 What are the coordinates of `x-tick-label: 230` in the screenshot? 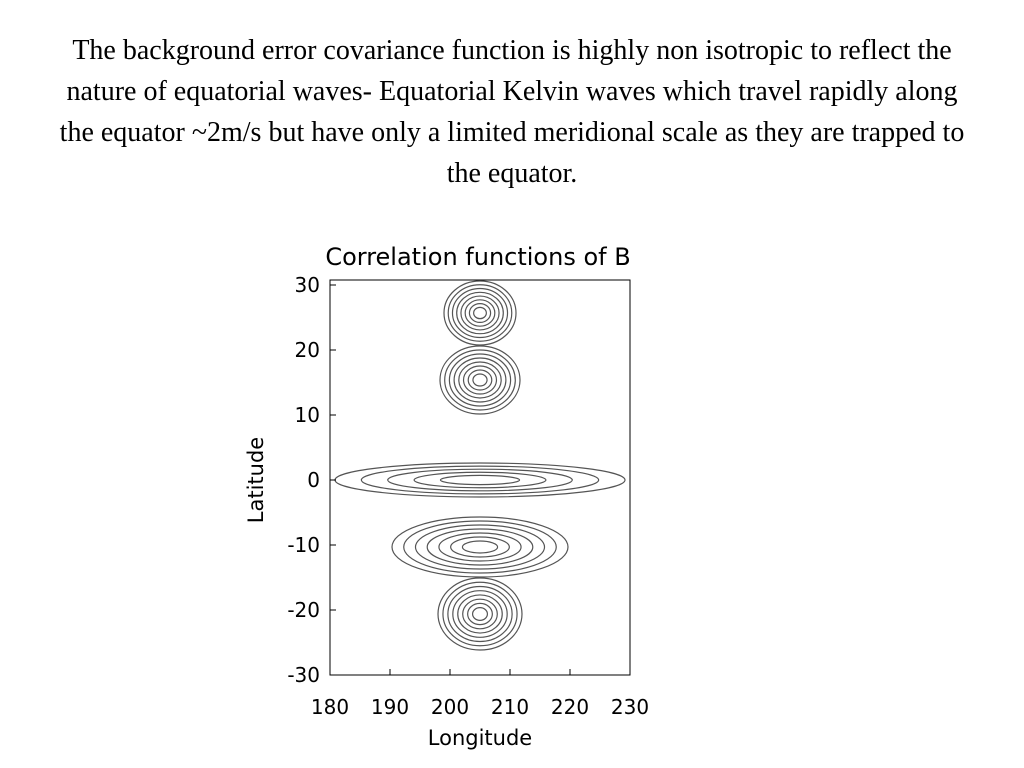 It's located at (630, 707).